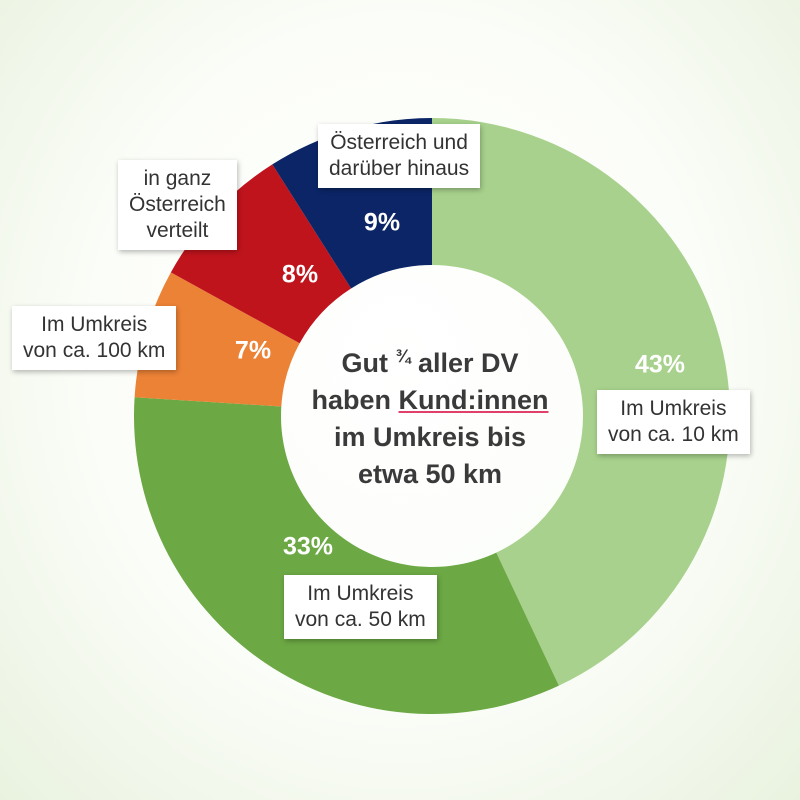 This screenshot has height=800, width=800. I want to click on slice-ganz-oesterreich, so click(261, 254).